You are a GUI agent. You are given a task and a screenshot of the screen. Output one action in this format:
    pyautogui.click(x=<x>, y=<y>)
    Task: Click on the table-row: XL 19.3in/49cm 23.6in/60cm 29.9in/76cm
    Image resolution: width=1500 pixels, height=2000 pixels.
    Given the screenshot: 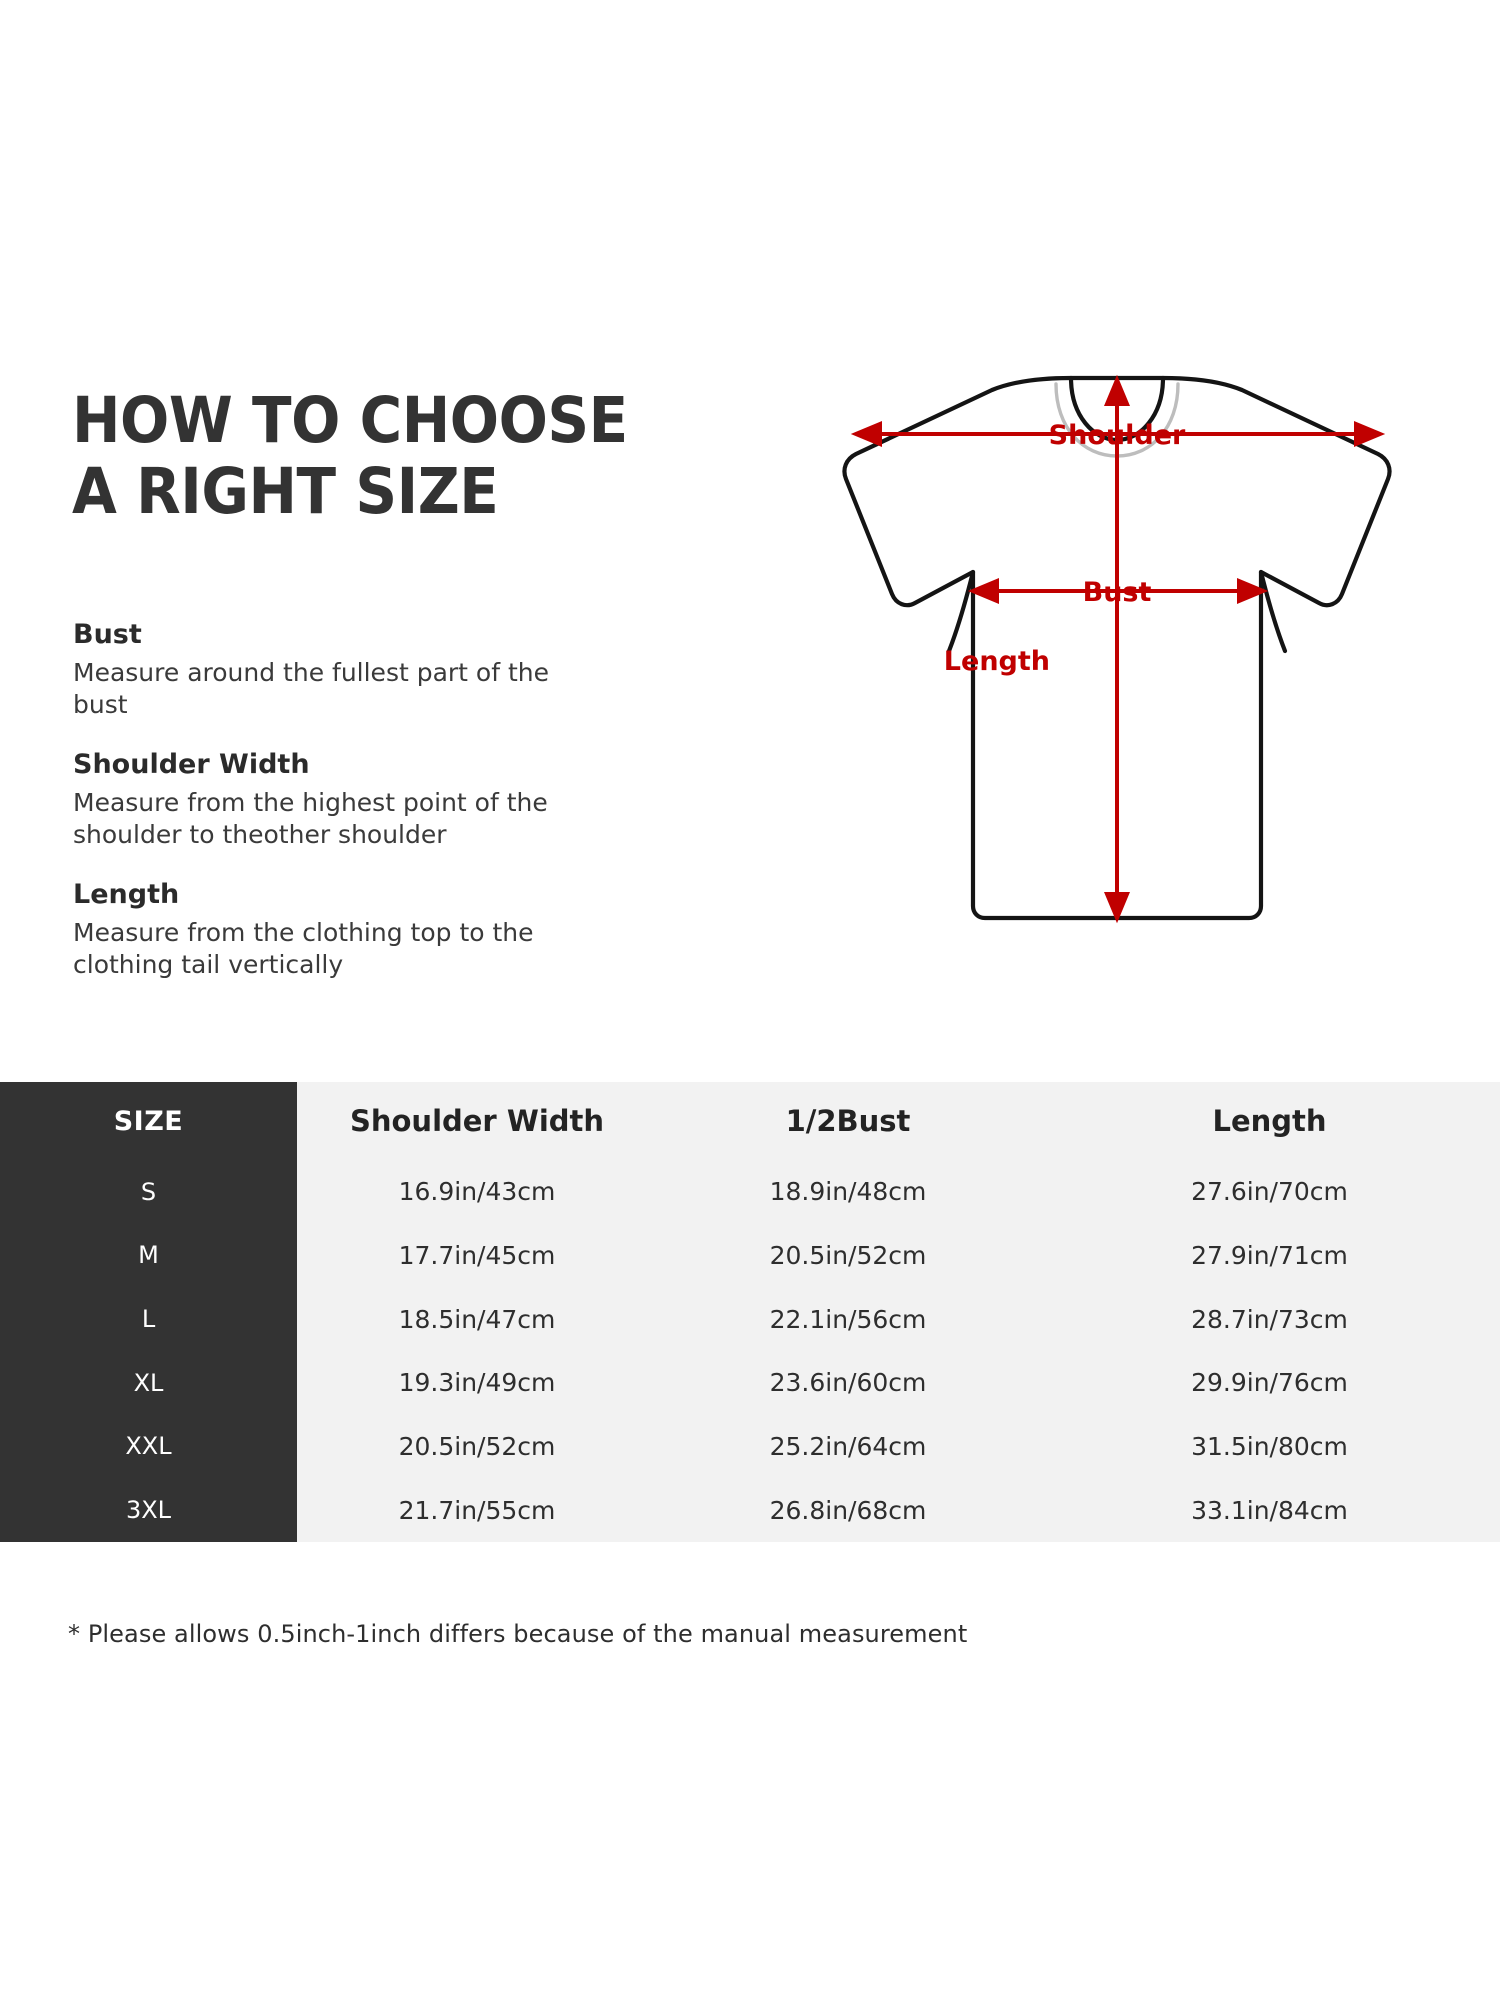 What is the action you would take?
    pyautogui.click(x=750, y=1383)
    